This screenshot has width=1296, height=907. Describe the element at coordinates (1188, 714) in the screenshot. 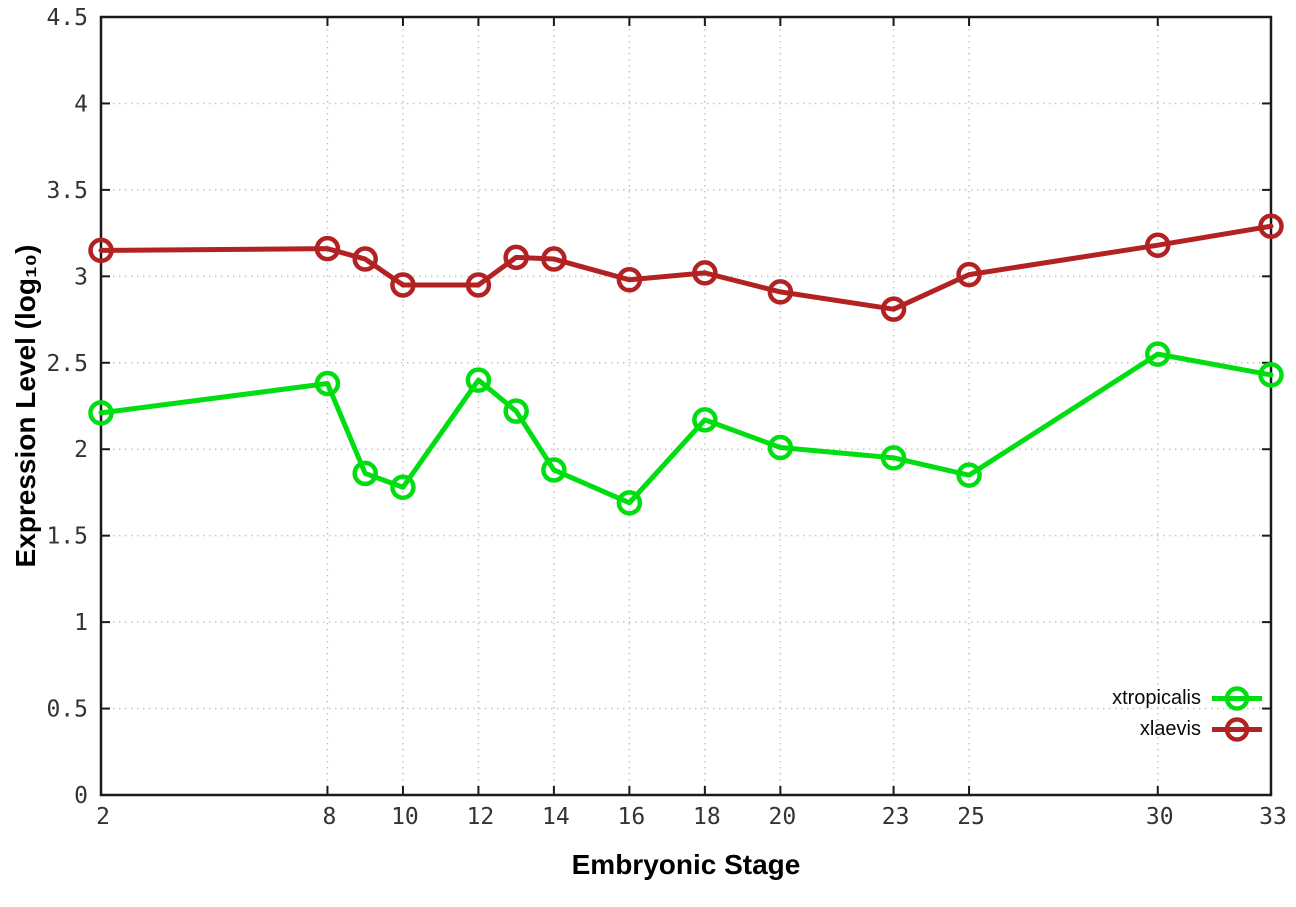

I see `chart-legend: xtropicalis xlaevis` at that location.